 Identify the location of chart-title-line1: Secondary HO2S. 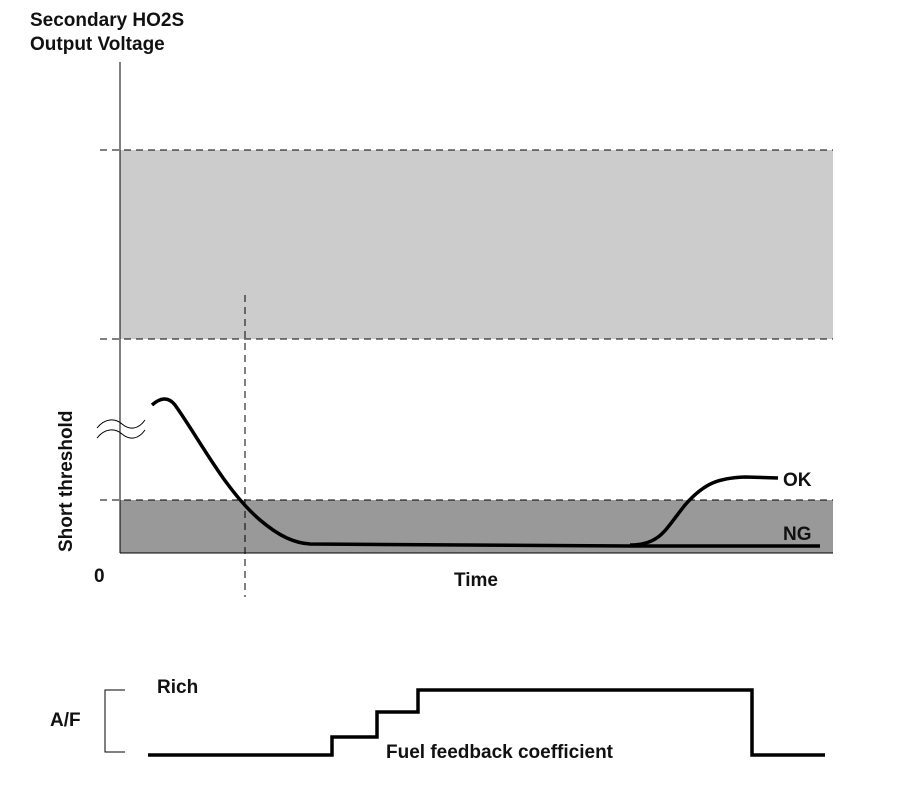
(107, 20).